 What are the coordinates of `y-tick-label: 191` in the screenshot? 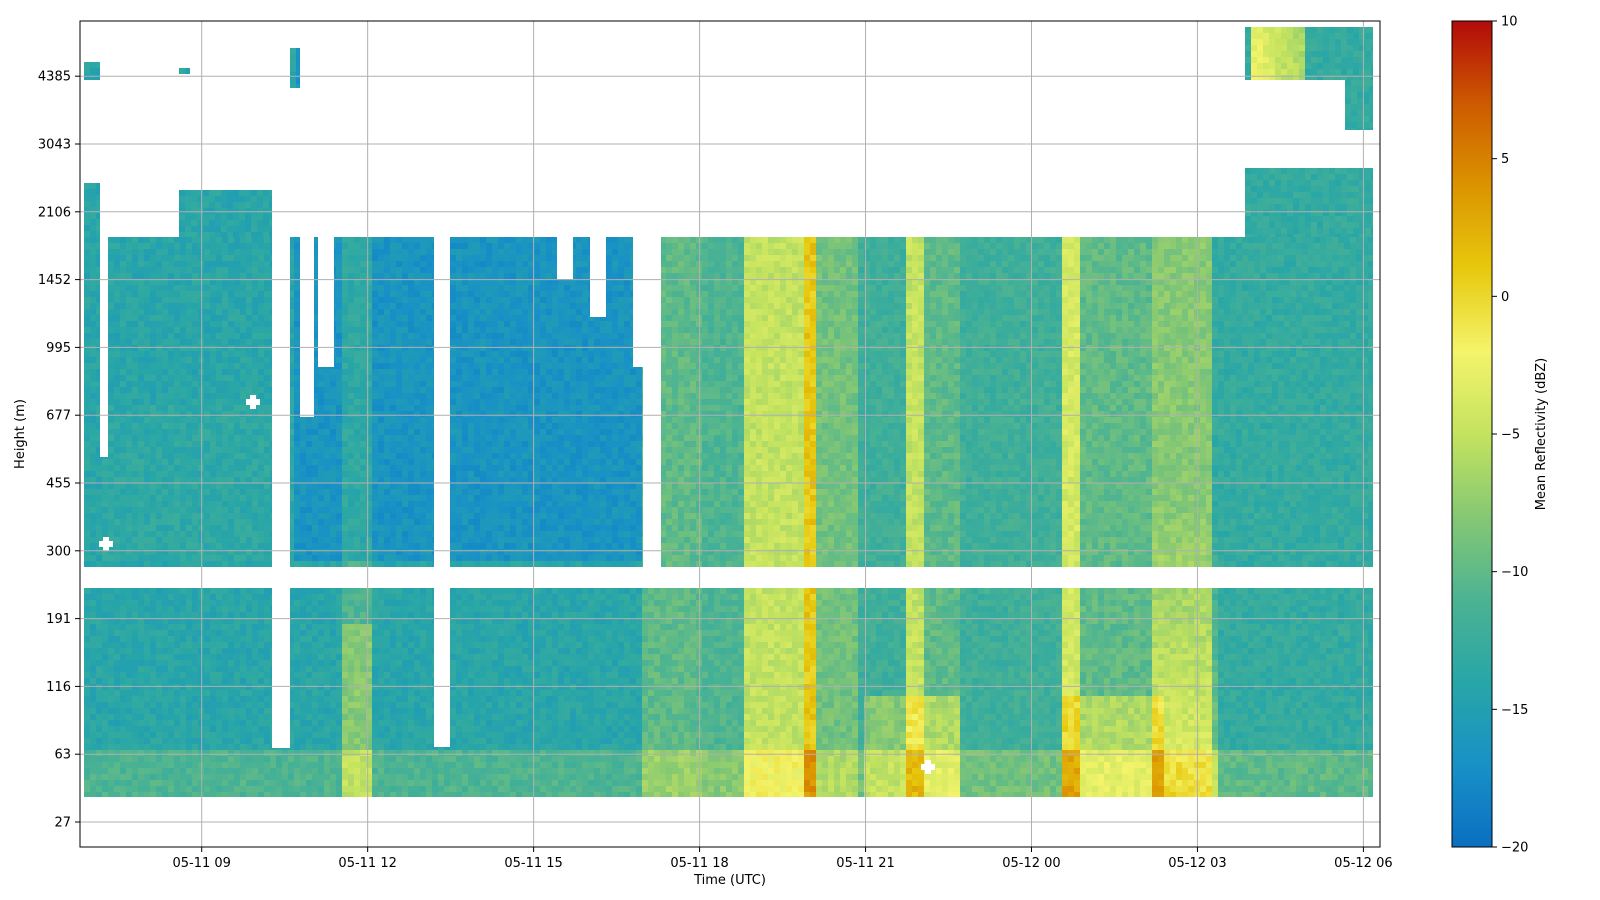 It's located at (58, 619).